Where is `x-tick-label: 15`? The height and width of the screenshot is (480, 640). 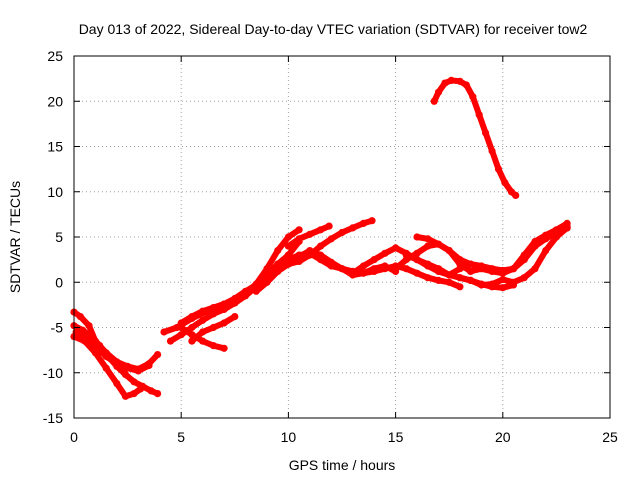 x-tick-label: 15 is located at coordinates (396, 437).